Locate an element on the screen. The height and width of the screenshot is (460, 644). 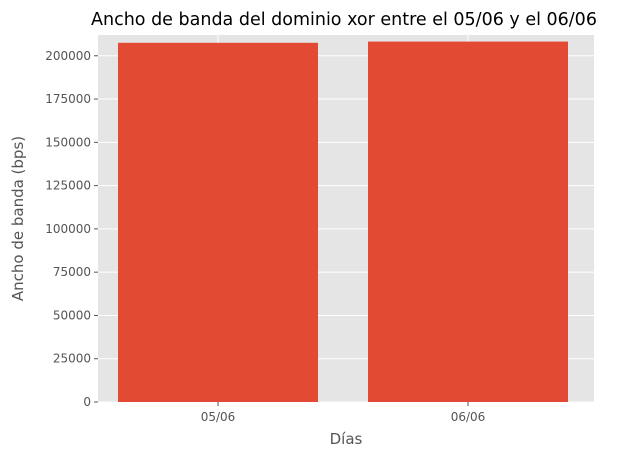
y-tick-label: 75000 is located at coordinates (72, 272).